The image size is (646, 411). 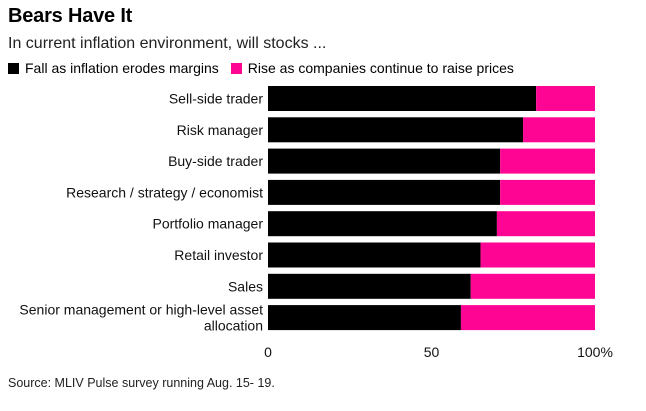 I want to click on legend-swatch-rise, so click(x=236, y=68).